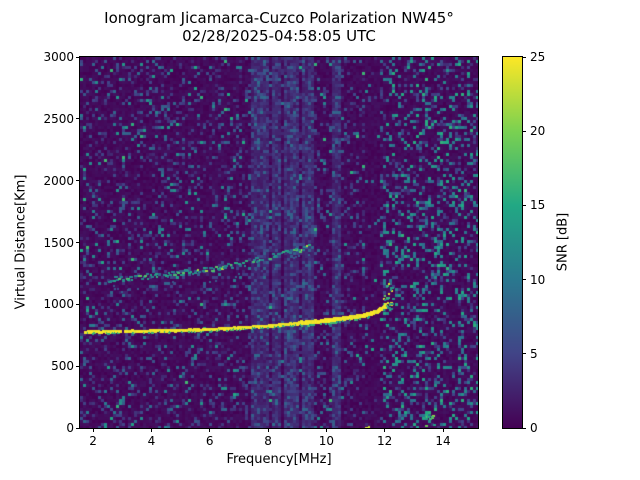  Describe the element at coordinates (268, 441) in the screenshot. I see `x-tick-label: 8` at that location.